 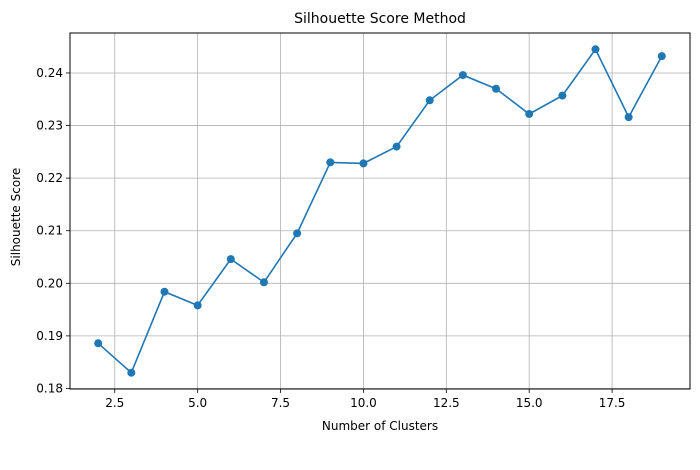 What do you see at coordinates (114, 403) in the screenshot?
I see `x-tick-label: 2.5` at bounding box center [114, 403].